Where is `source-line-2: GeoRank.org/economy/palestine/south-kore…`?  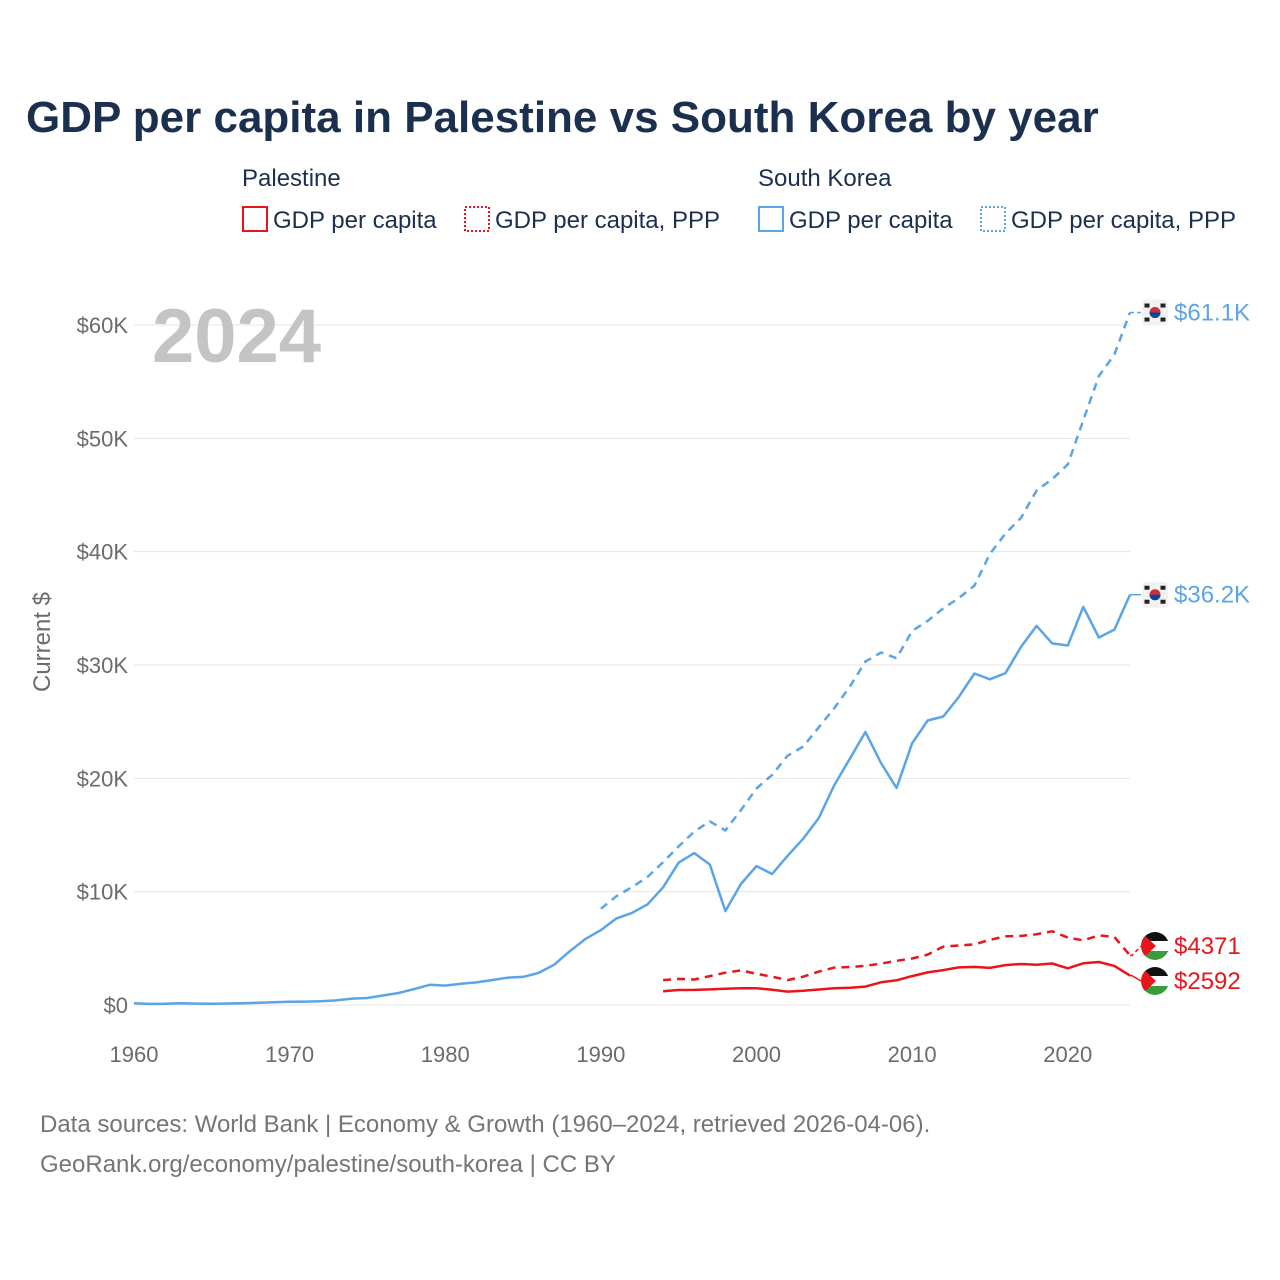 source-line-2: GeoRank.org/economy/palestine/south-kore… is located at coordinates (328, 1164).